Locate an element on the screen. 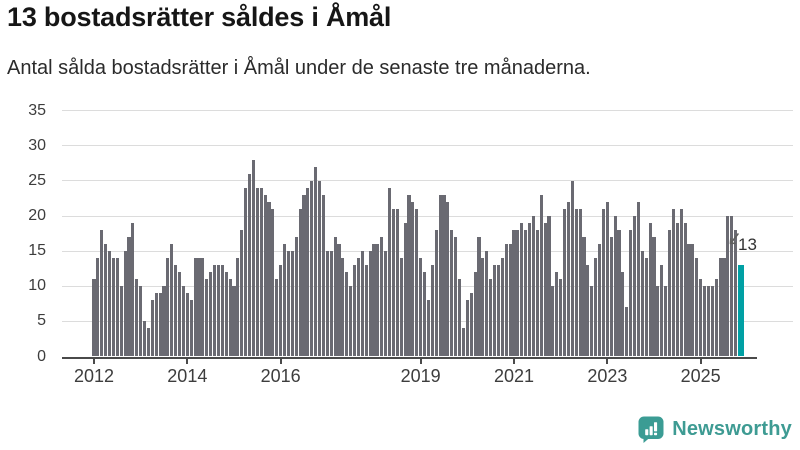  y-axis-label: 0 is located at coordinates (41, 356).